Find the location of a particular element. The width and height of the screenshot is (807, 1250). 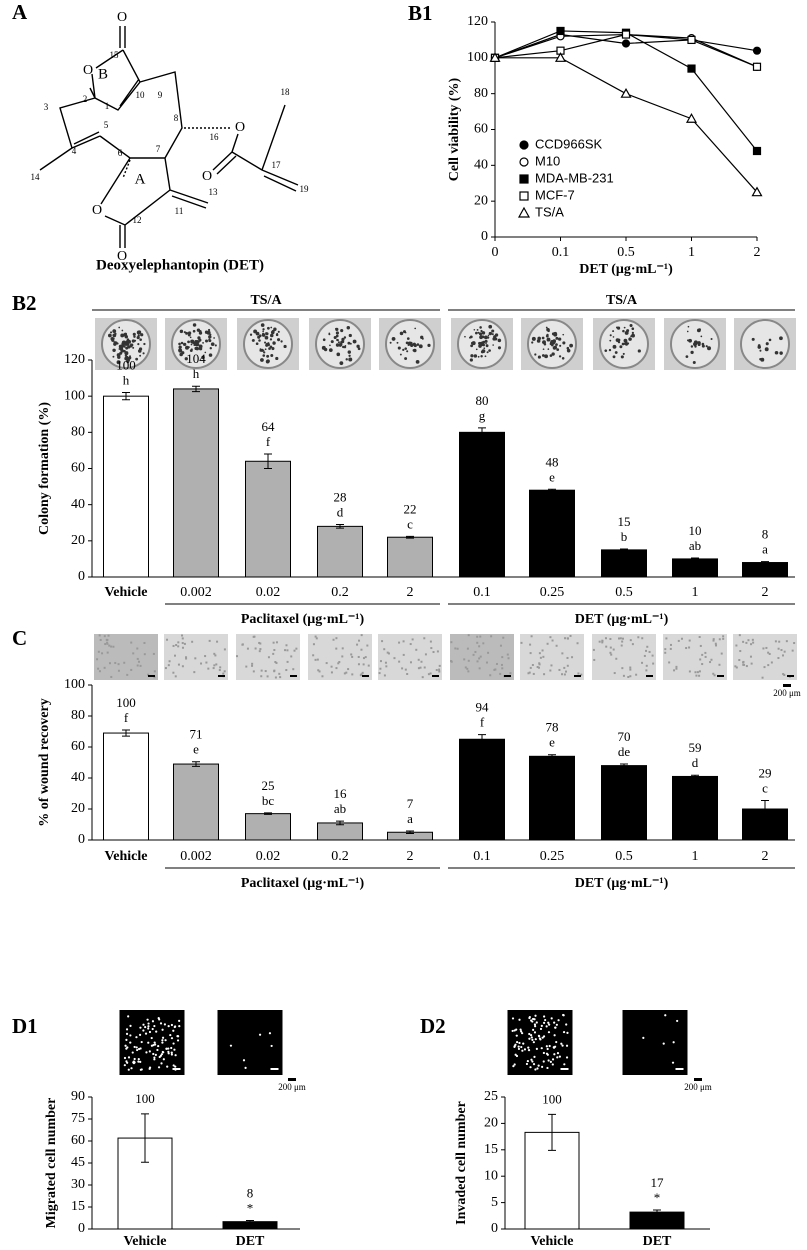

value-label: 70 is located at coordinates (624, 736).